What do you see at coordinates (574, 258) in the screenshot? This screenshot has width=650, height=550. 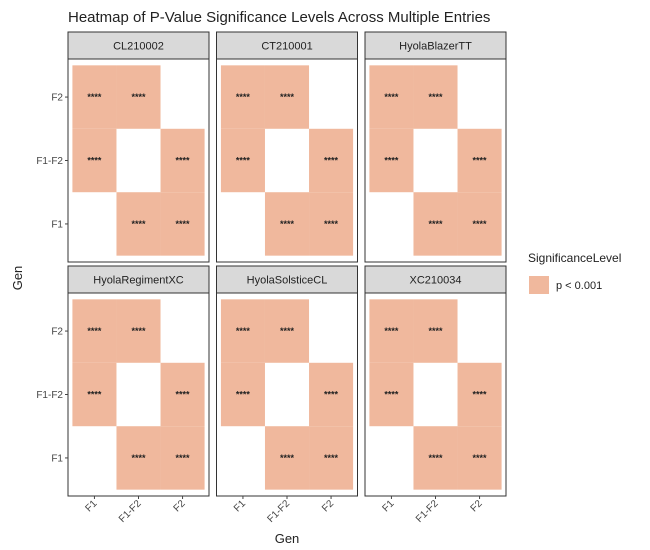 I see `legend-title: SignificanceLevel` at bounding box center [574, 258].